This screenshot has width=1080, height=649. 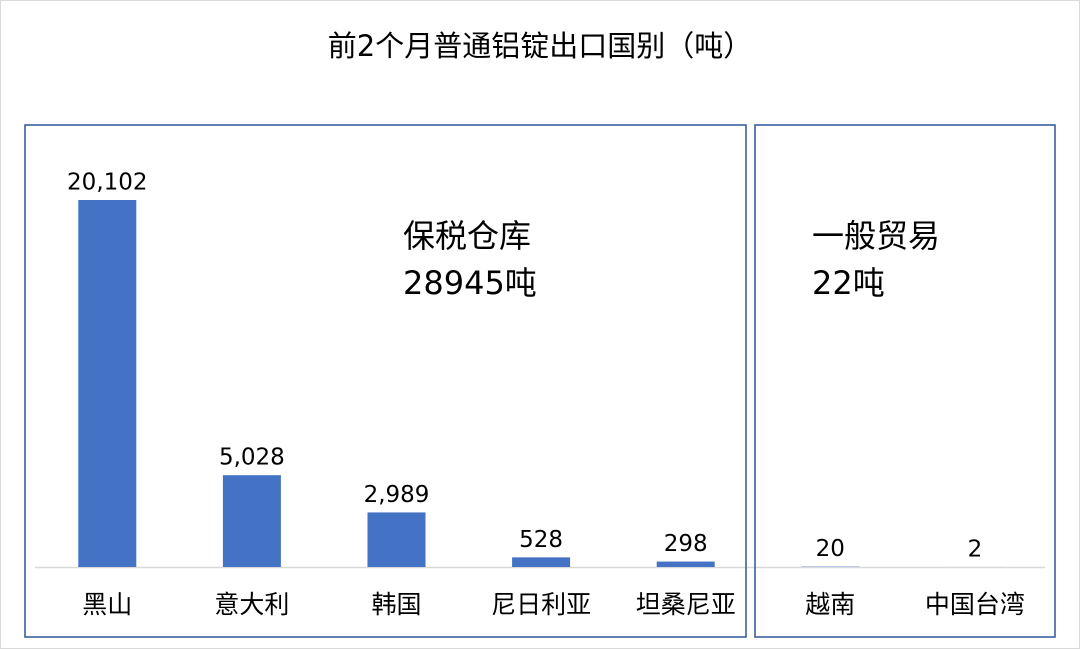 What do you see at coordinates (830, 604) in the screenshot?
I see `x-tick-label: 越南` at bounding box center [830, 604].